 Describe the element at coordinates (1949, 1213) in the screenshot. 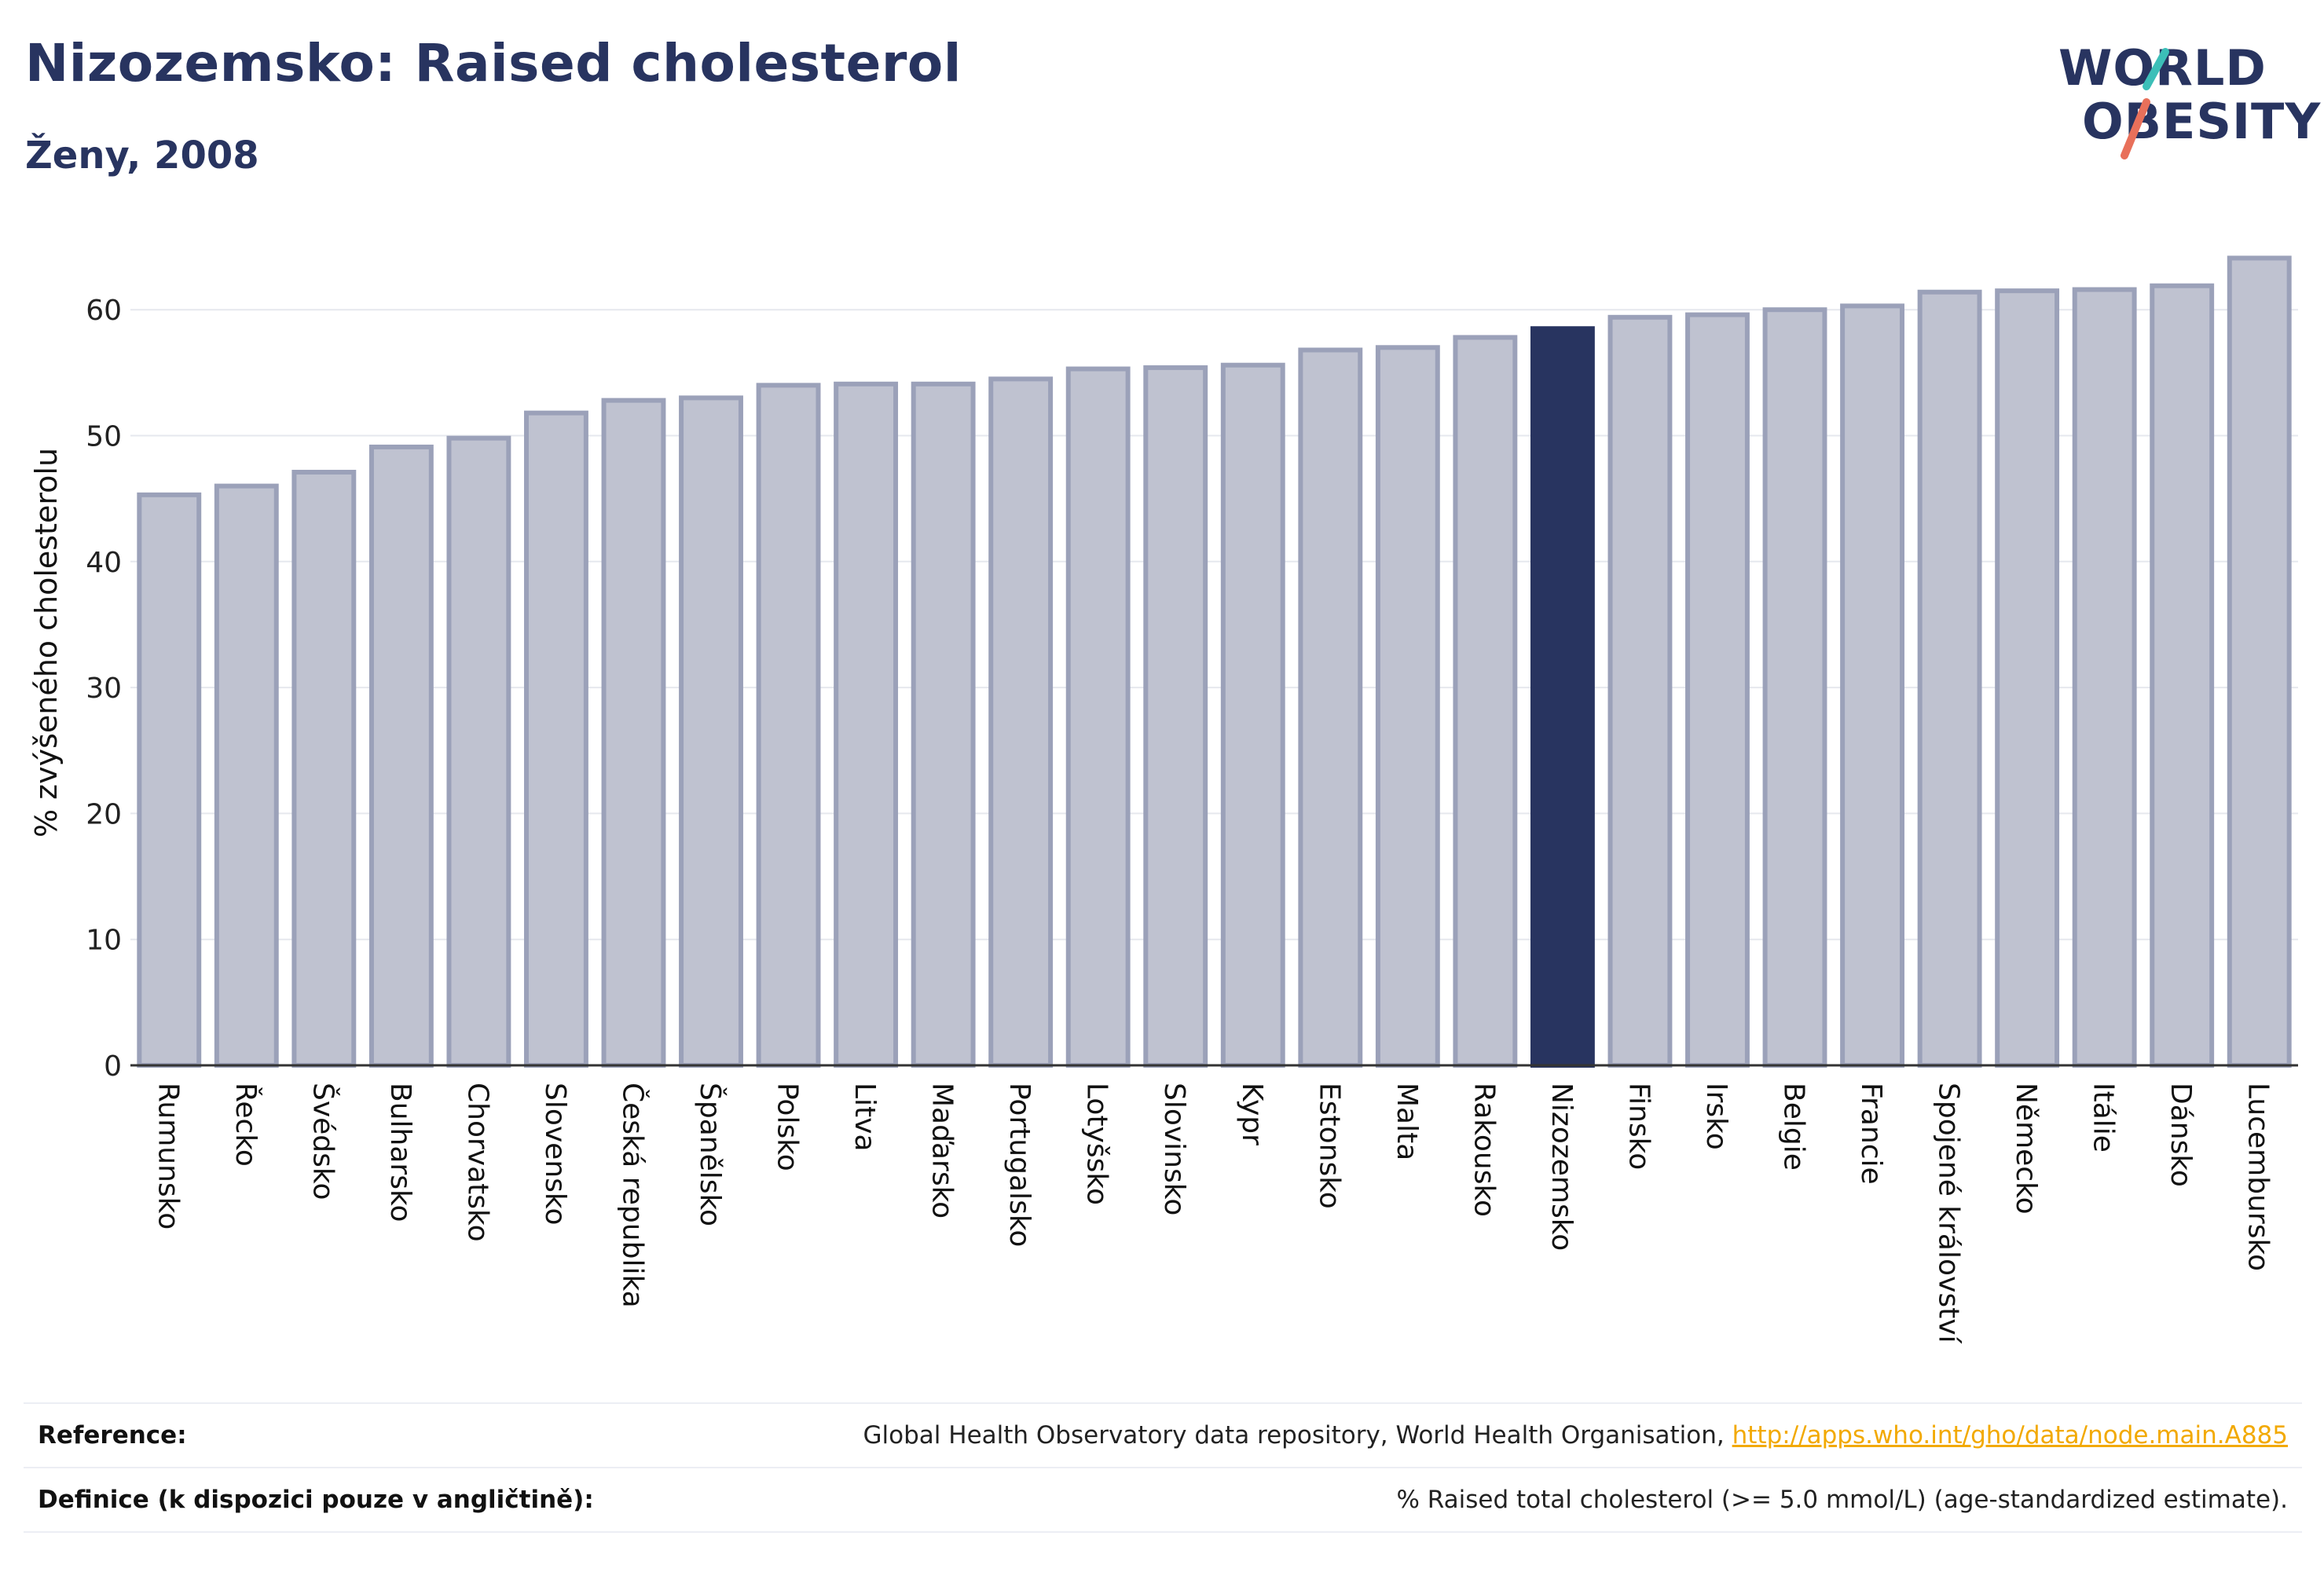

I see `x-tick-label: Spojené království` at that location.